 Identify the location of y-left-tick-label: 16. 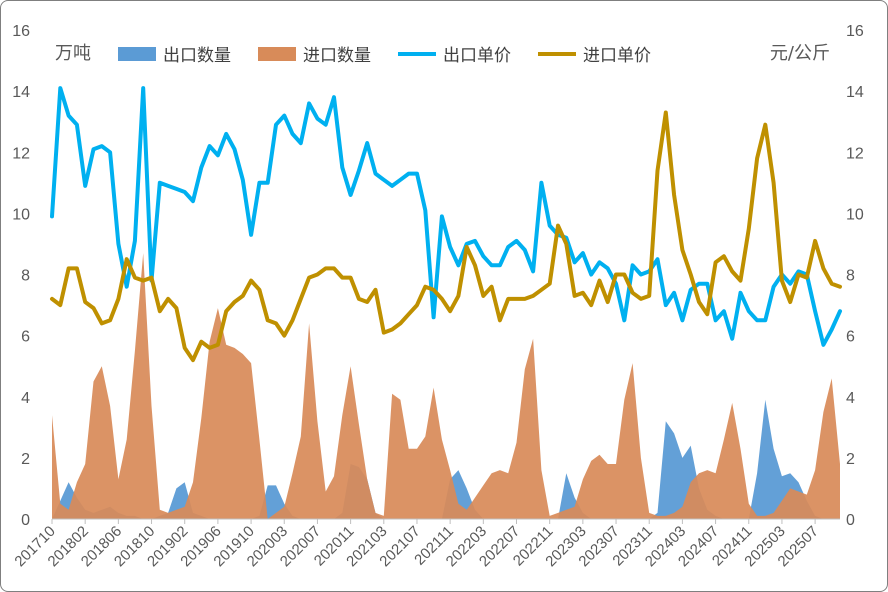
(21, 31).